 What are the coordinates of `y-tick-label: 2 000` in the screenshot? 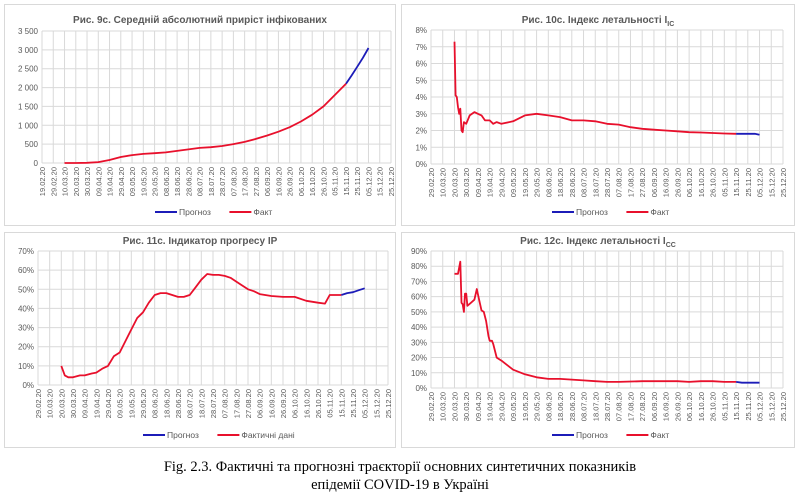 It's located at (28, 88).